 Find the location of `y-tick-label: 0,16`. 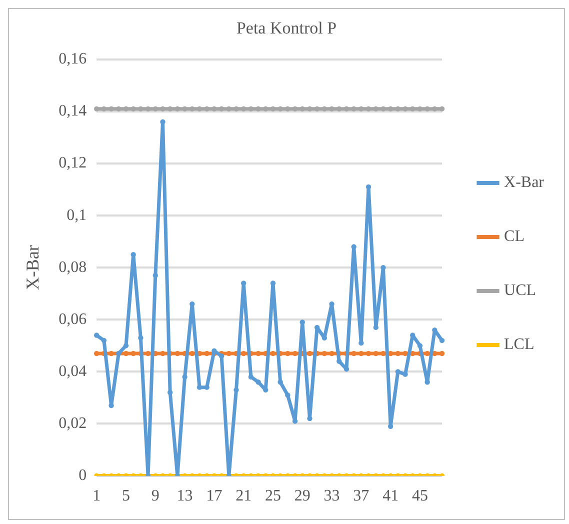

y-tick-label: 0,16 is located at coordinates (72, 59).